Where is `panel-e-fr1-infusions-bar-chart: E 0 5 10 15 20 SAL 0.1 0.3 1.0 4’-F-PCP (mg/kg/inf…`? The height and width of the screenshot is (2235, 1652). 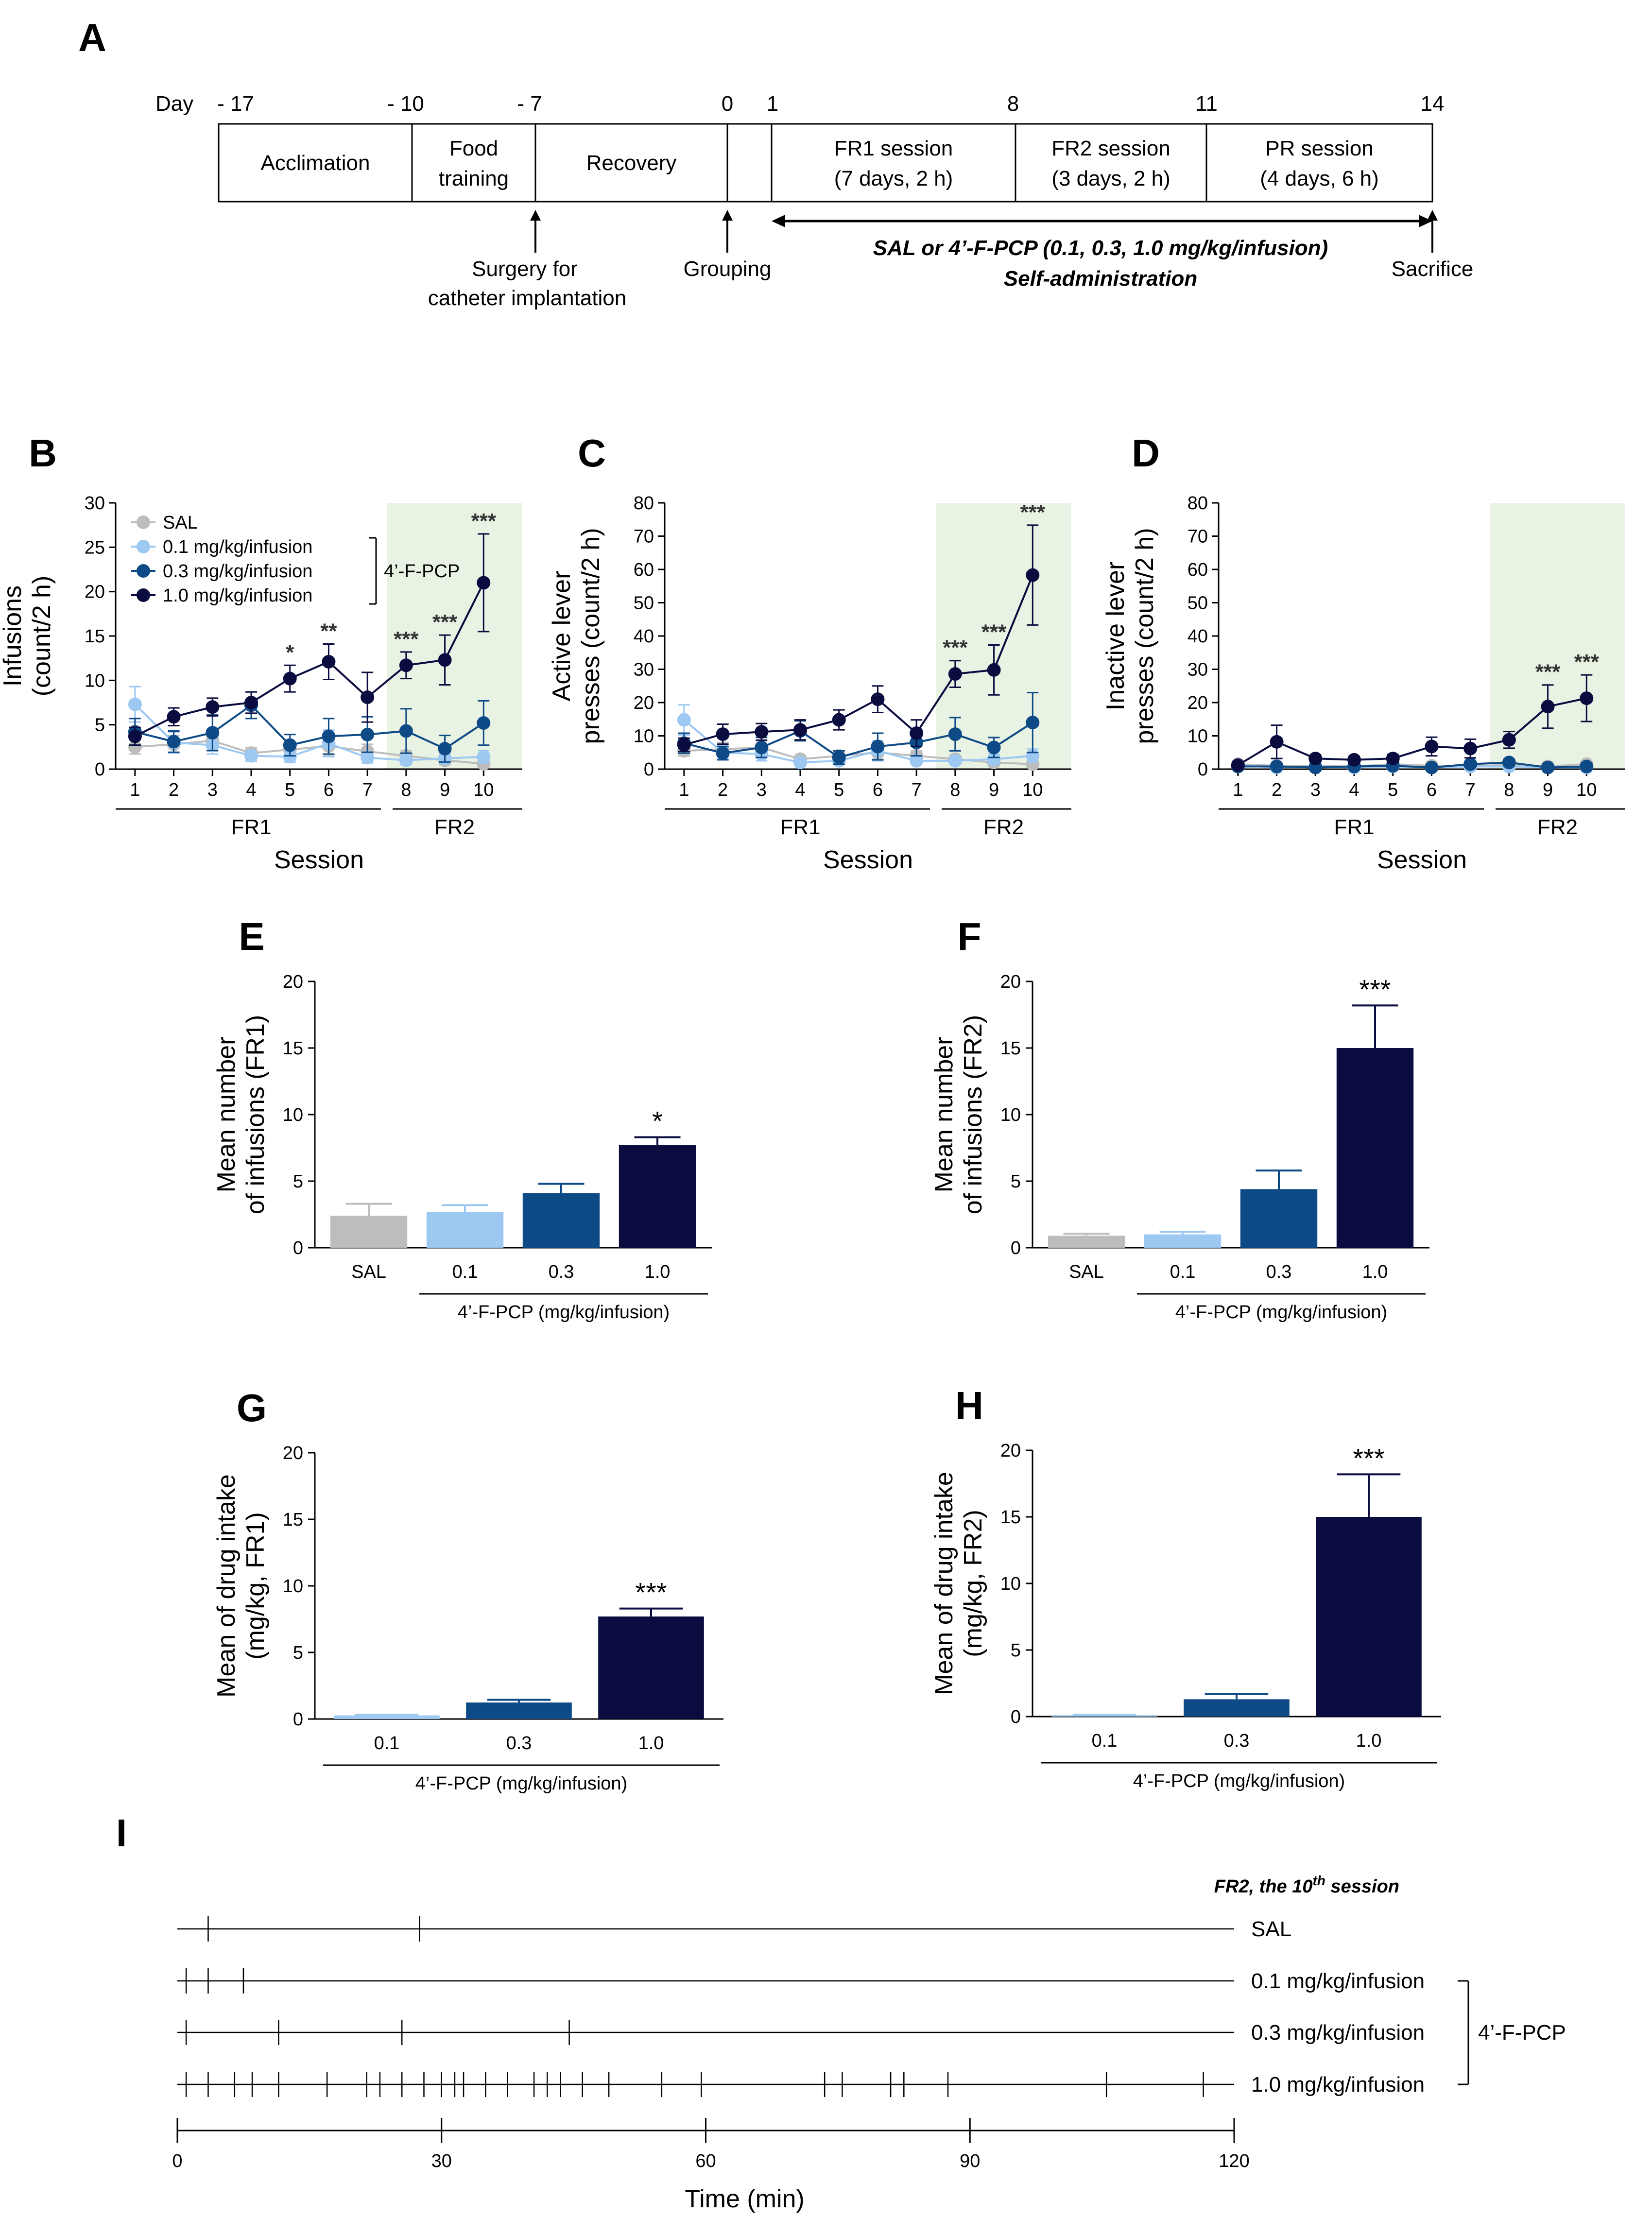 panel-e-fr1-infusions-bar-chart: E 0 5 10 15 20 SAL 0.1 0.3 1.0 4’-F-PCP (mg/kg/inf… is located at coordinates (462, 1119).